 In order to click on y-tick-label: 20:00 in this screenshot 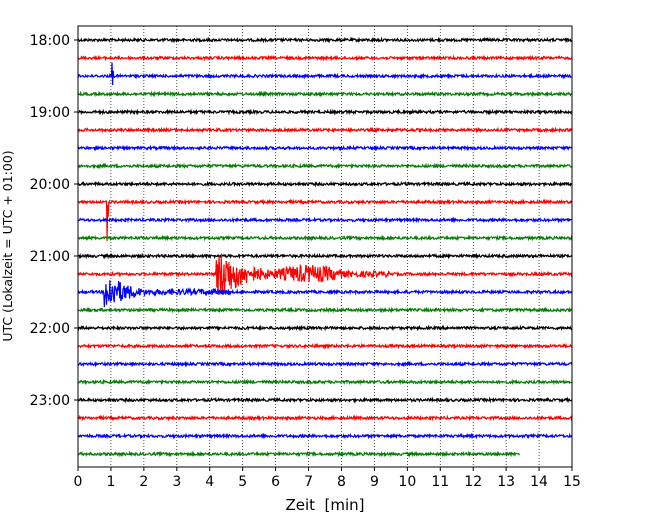, I will do `click(50, 185)`.